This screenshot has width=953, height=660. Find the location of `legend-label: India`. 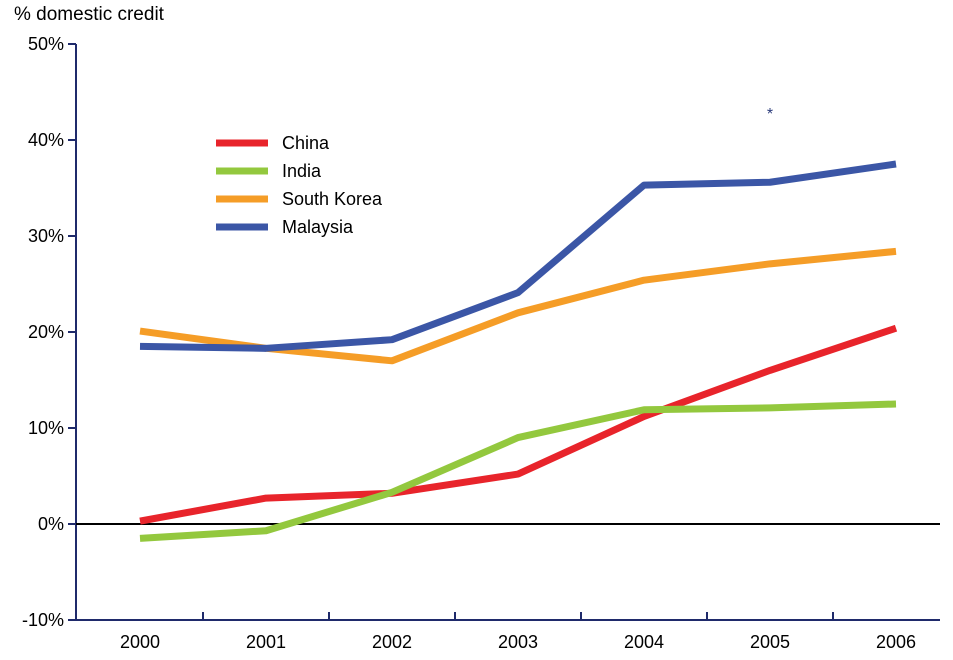

legend-label: India is located at coordinates (302, 171).